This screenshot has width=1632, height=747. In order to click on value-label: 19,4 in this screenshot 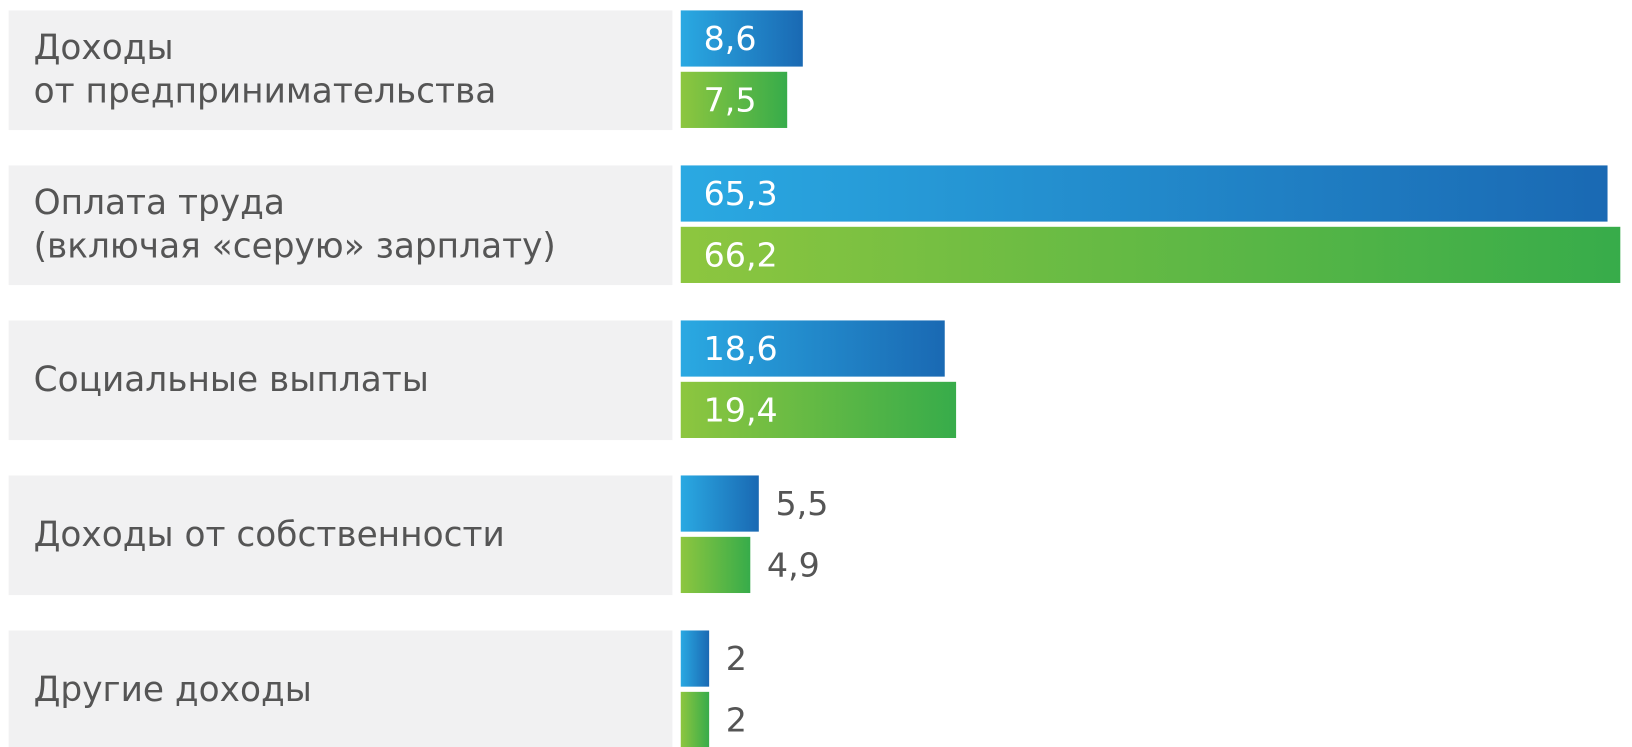, I will do `click(741, 409)`.